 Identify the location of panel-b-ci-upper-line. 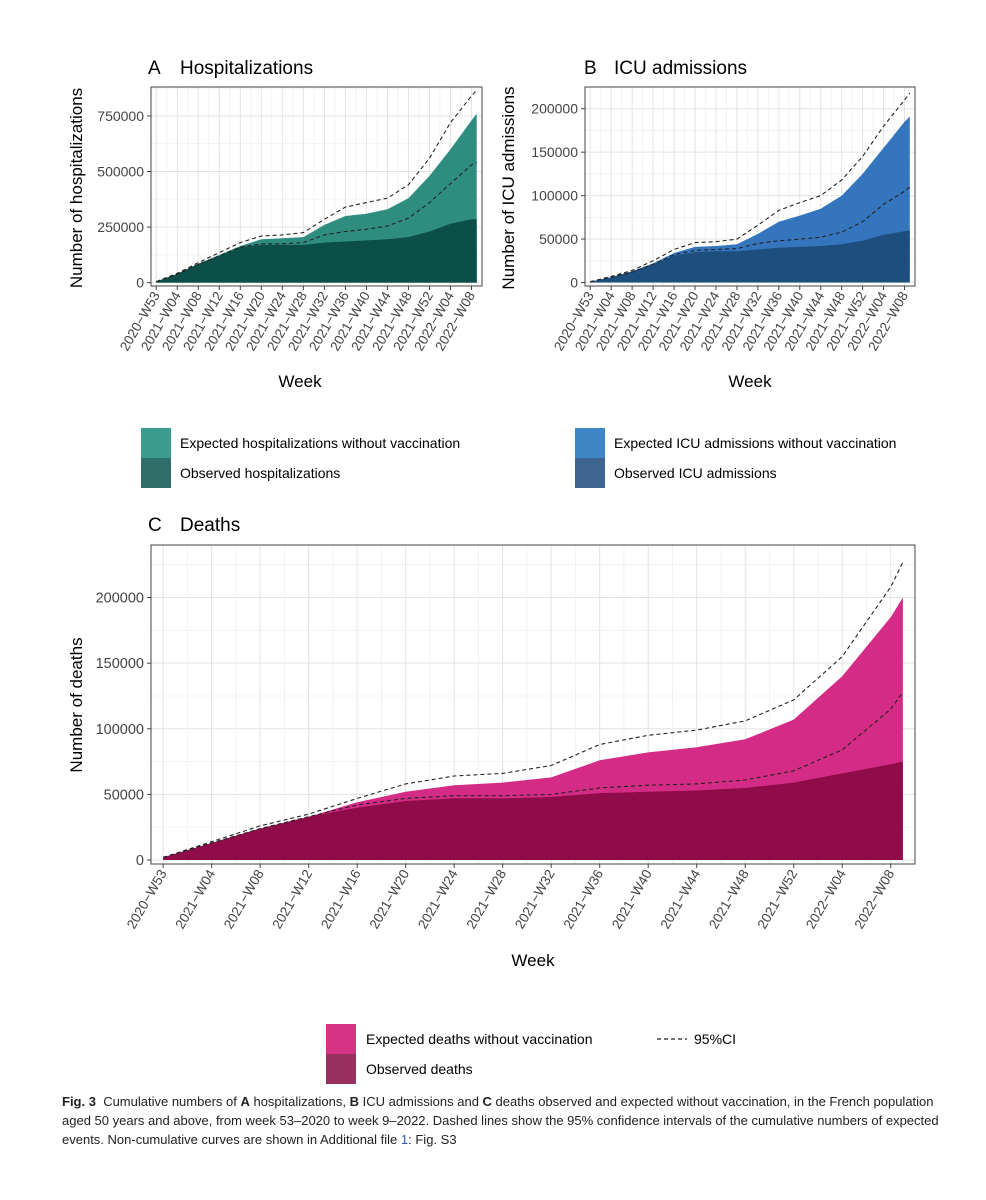
(750, 187).